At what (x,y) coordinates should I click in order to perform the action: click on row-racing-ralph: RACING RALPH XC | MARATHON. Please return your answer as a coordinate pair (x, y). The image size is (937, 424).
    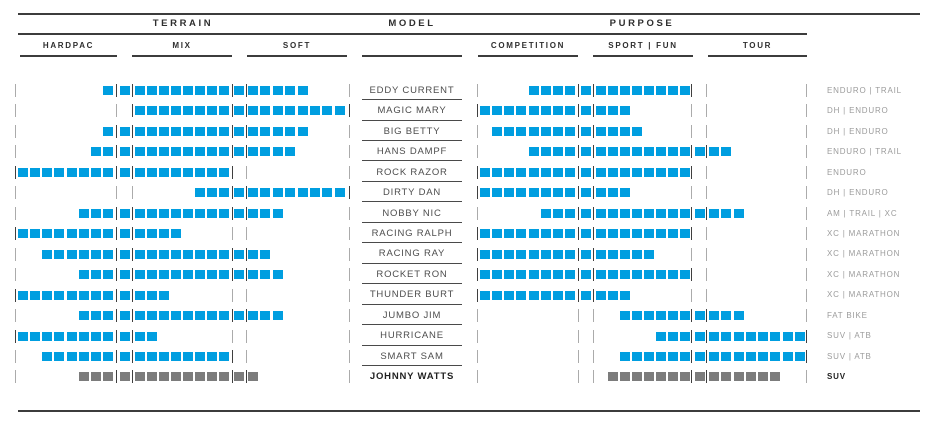
    Looking at the image, I should click on (468, 234).